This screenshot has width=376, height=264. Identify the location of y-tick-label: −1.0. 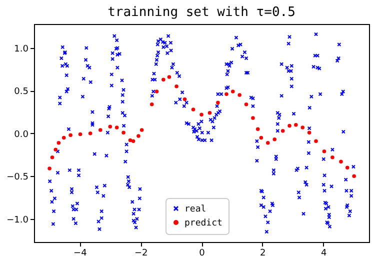
(17, 220).